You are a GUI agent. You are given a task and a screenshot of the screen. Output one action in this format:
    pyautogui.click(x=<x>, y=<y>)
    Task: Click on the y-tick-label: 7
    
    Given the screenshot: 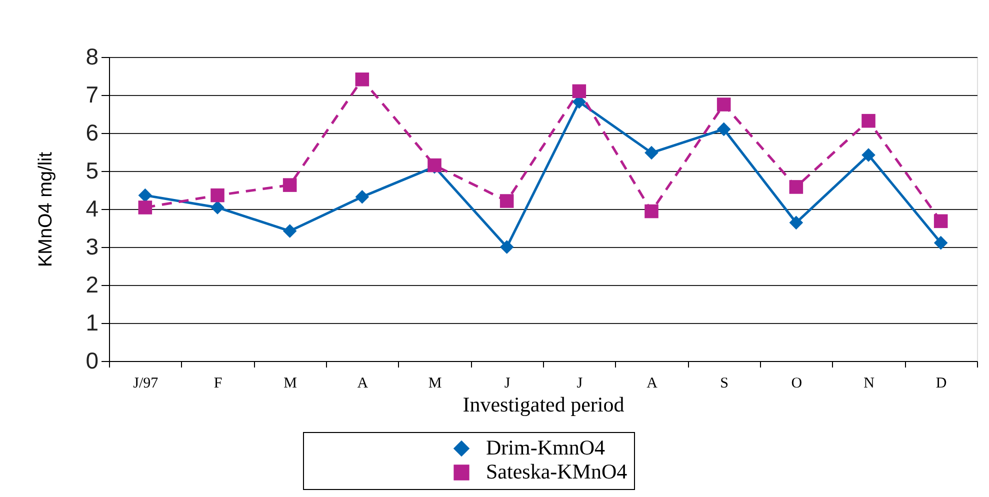 What is the action you would take?
    pyautogui.click(x=92, y=95)
    